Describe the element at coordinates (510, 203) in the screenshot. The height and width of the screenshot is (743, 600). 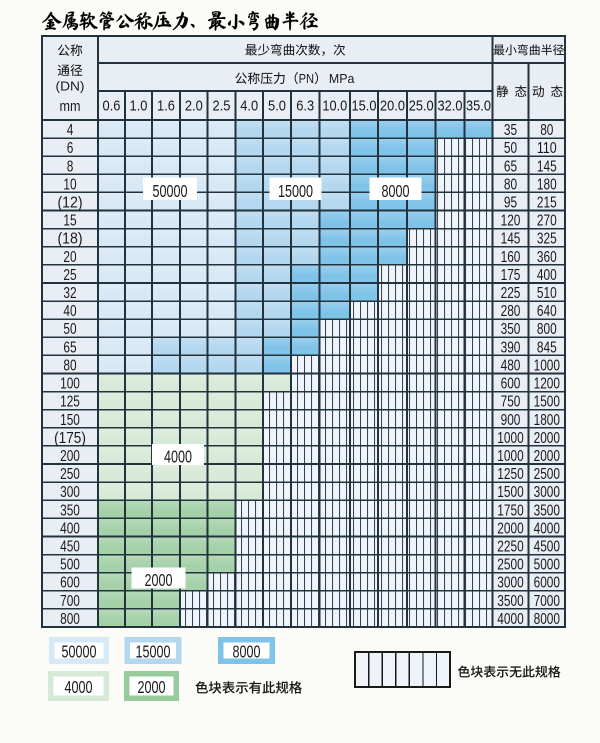
I see `svg-text: 95` at that location.